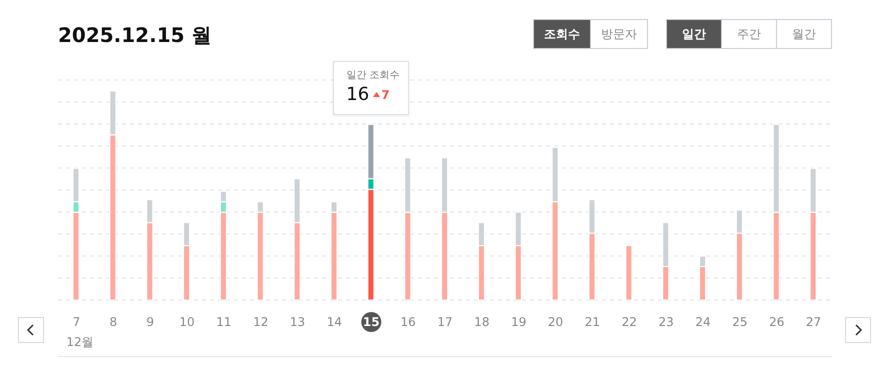 The height and width of the screenshot is (371, 882). Describe the element at coordinates (260, 322) in the screenshot. I see `x-tick-label: 12` at that location.